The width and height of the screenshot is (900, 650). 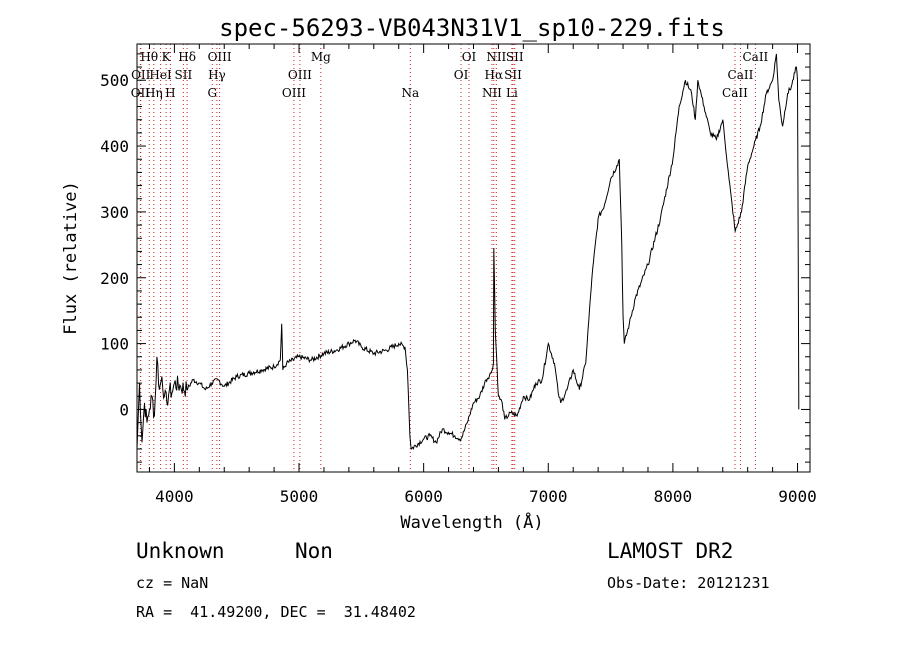 What do you see at coordinates (174, 496) in the screenshot?
I see `x-tick-label: 4000` at bounding box center [174, 496].